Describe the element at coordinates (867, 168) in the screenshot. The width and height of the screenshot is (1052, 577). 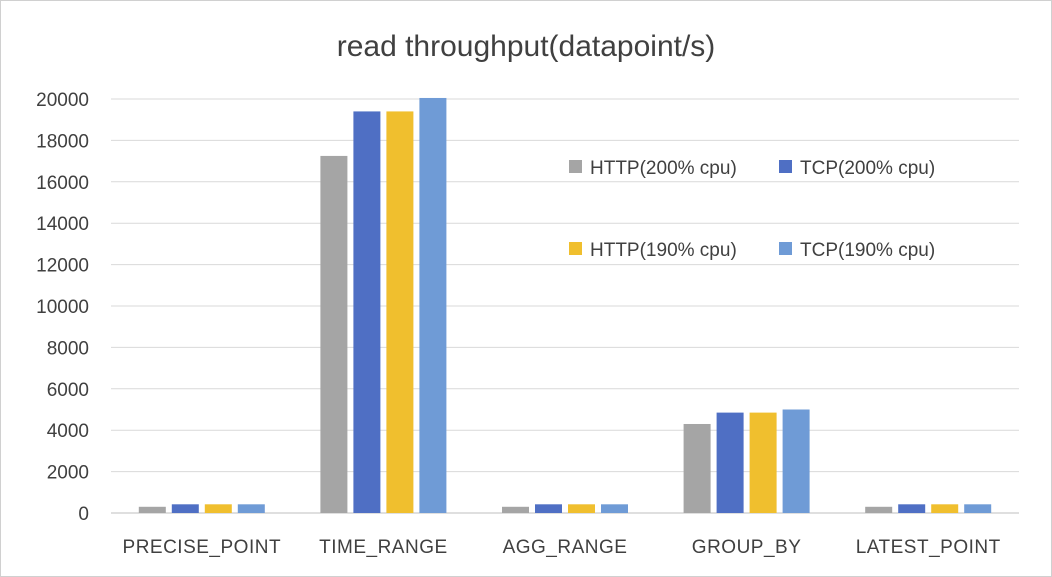
I see `legend-label: TCP(200% cpu)` at that location.